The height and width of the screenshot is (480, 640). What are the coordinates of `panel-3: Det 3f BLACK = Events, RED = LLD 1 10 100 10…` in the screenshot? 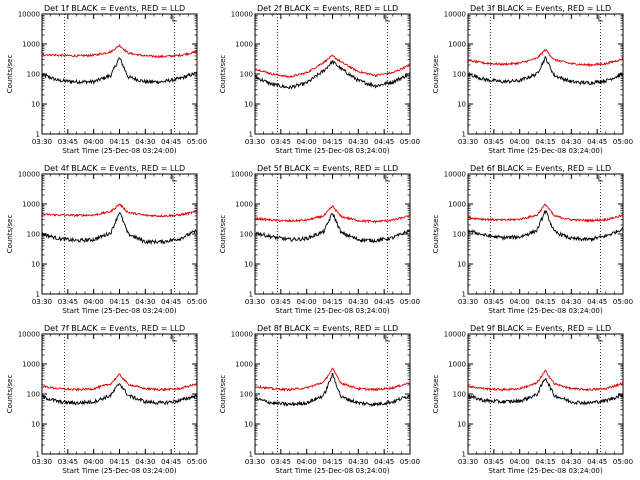 It's located at (532, 79).